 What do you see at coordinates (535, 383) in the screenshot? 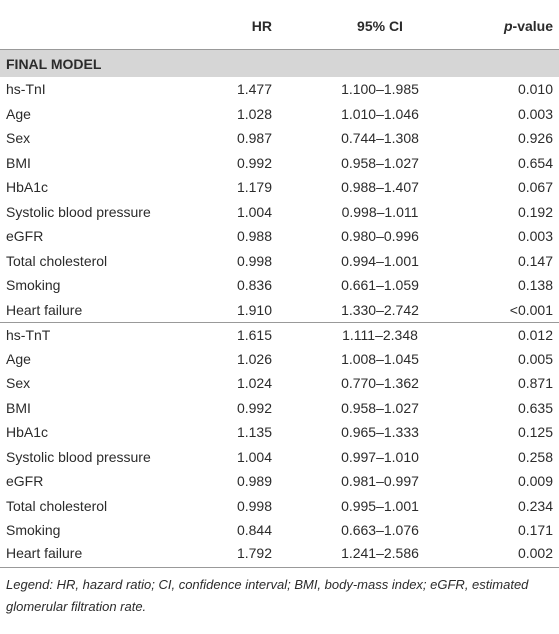
I see `table-cell: 0.871` at bounding box center [535, 383].